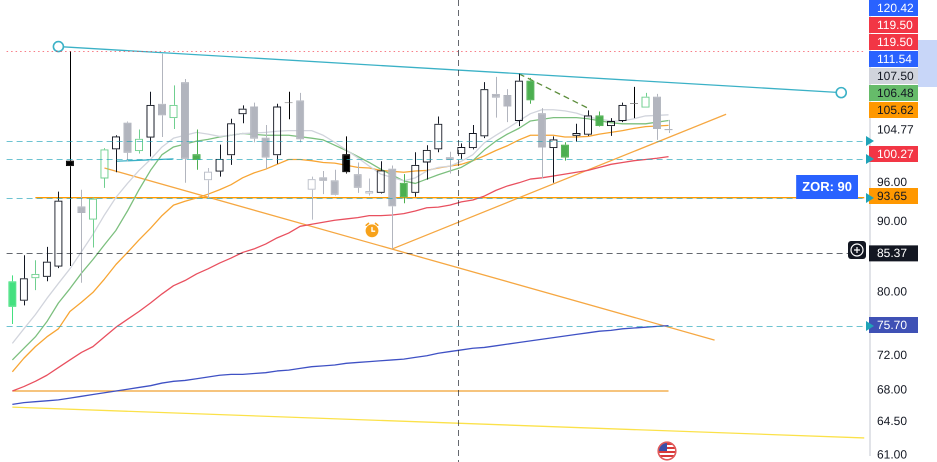  What do you see at coordinates (895, 75) in the screenshot?
I see `text: 107.50` at bounding box center [895, 75].